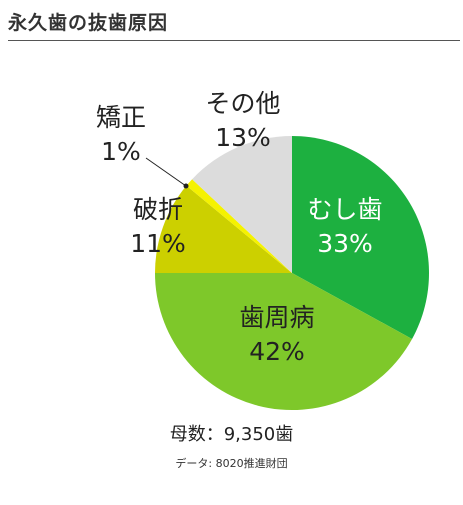 The width and height of the screenshot is (463, 505). What do you see at coordinates (88, 23) in the screenshot?
I see `page-title: 永久歯の抜歯原因` at bounding box center [88, 23].